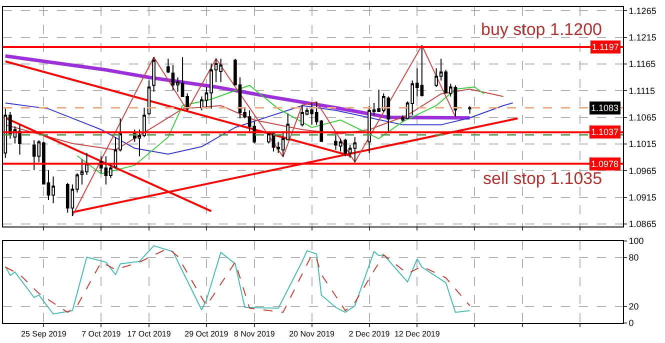 The image size is (665, 343). Describe the element at coordinates (541, 29) in the screenshot. I see `annotation: buy stop 1.1200` at that location.